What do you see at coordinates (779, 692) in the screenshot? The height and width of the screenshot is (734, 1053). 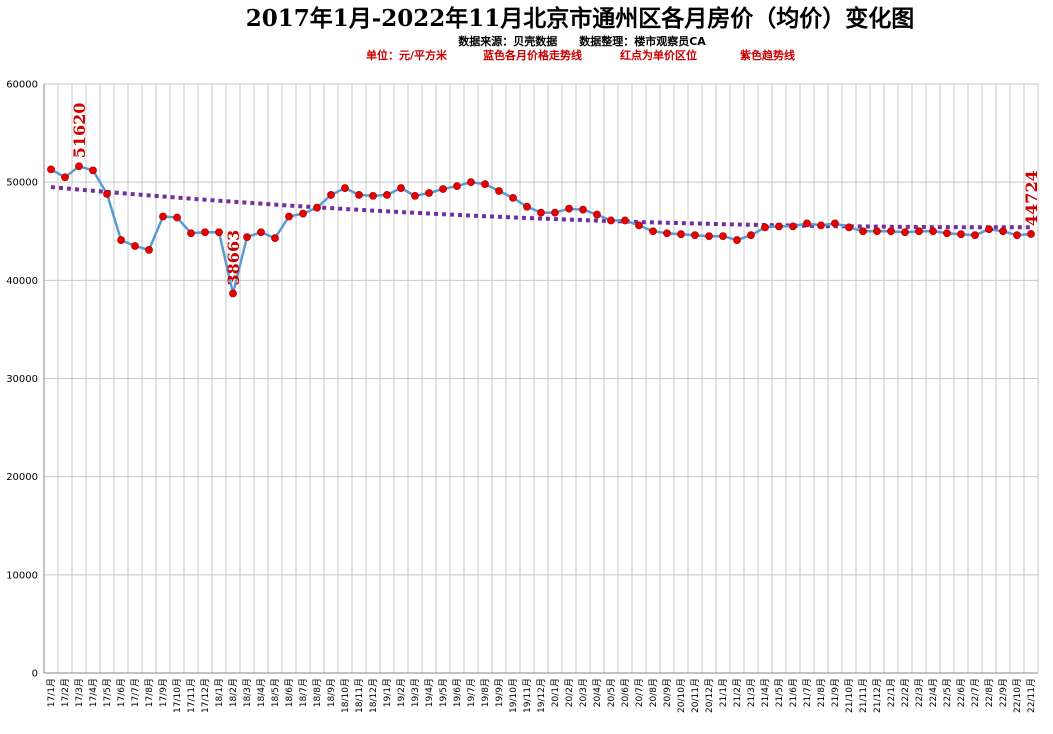 I see `x-tick-label: 21/5月` at bounding box center [779, 692].